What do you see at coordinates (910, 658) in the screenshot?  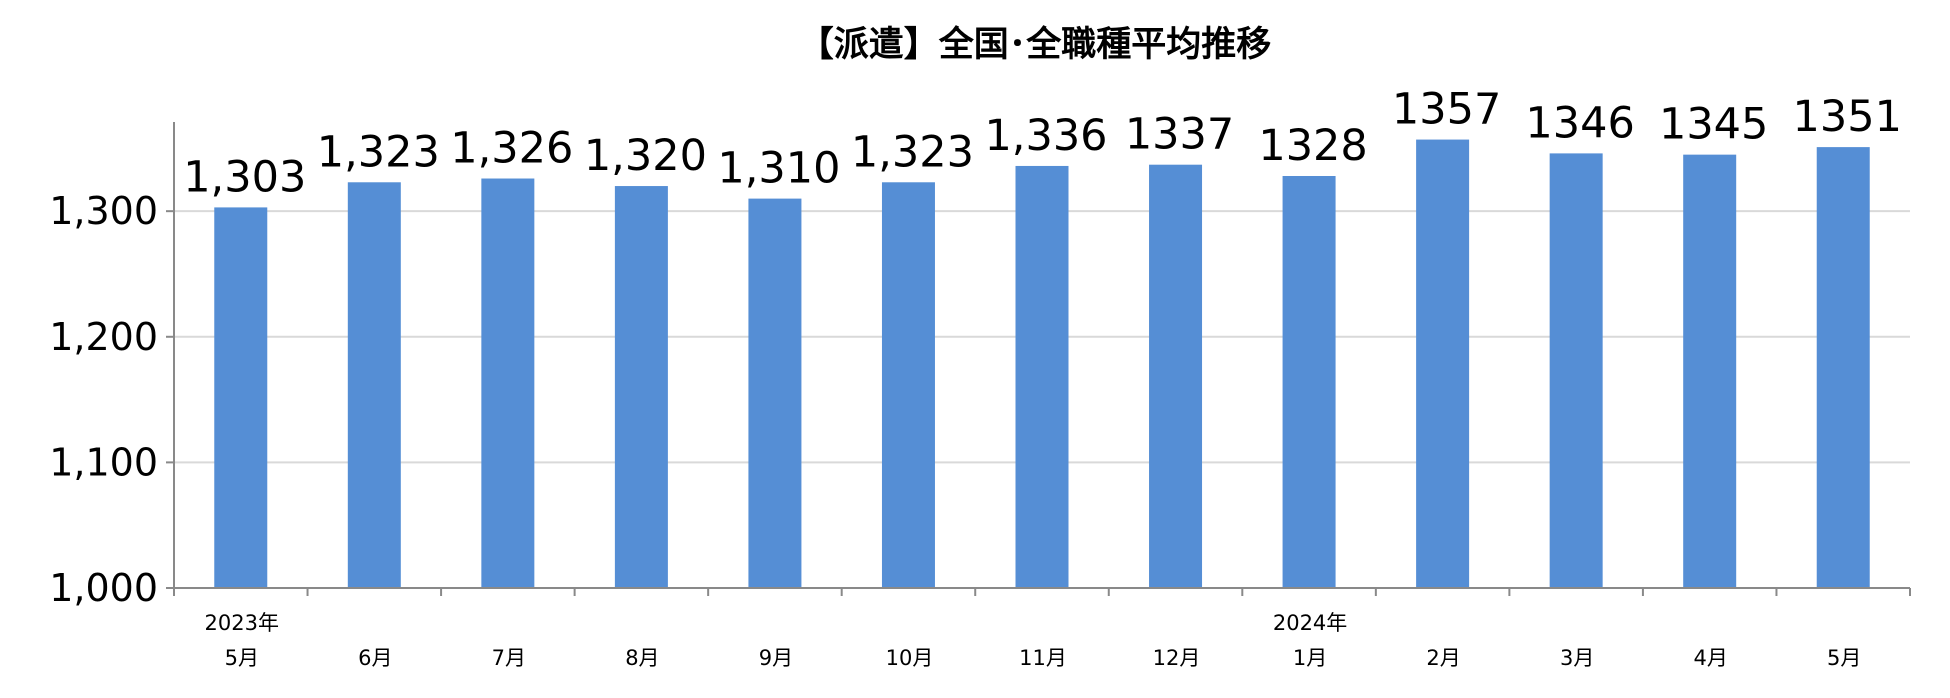 I see `x-tick-label: 10月` at bounding box center [910, 658].